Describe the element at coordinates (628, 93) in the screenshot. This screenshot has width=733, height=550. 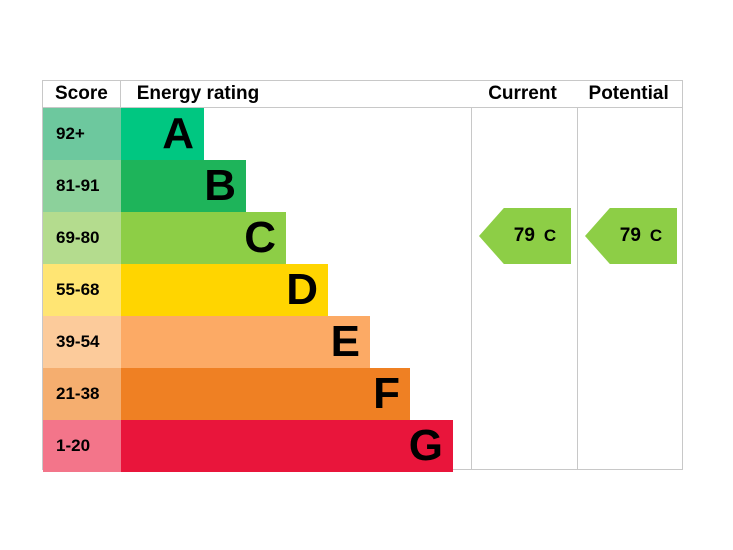
I see `potential-column-header: Potential` at that location.